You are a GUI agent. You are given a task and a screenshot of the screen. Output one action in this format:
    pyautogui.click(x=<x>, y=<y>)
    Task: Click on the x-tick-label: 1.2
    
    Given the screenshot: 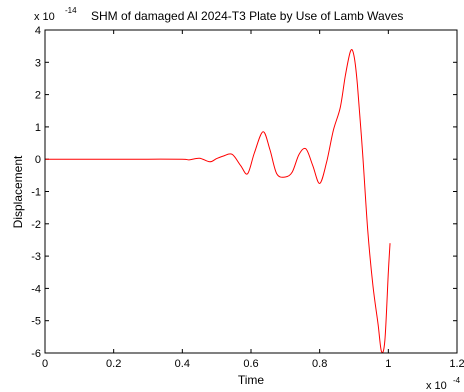 What is the action you would take?
    pyautogui.click(x=456, y=364)
    